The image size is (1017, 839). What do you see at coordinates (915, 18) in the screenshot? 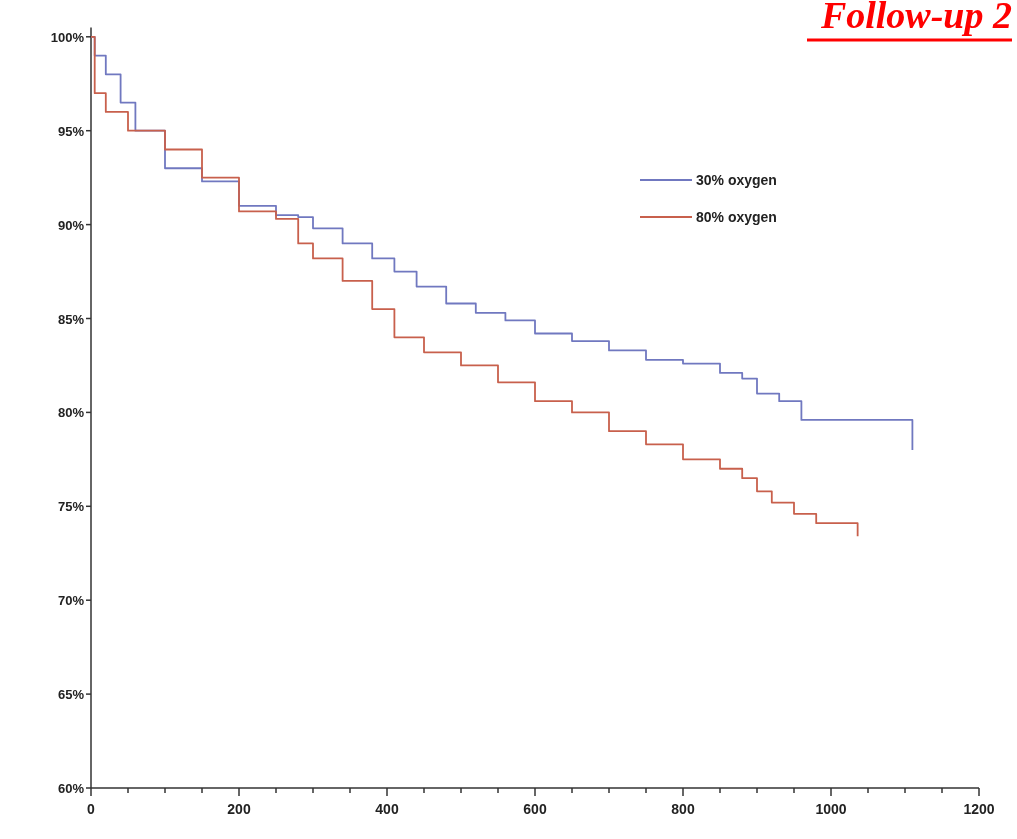
I see `chart-title: Follow-up 2` at bounding box center [915, 18].